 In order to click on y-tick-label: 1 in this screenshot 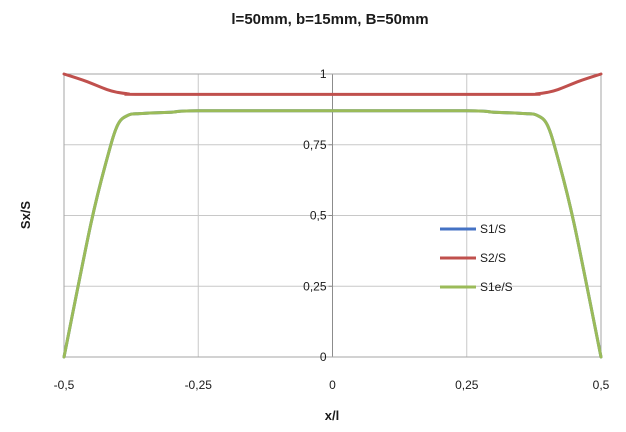, I will do `click(323, 74)`.